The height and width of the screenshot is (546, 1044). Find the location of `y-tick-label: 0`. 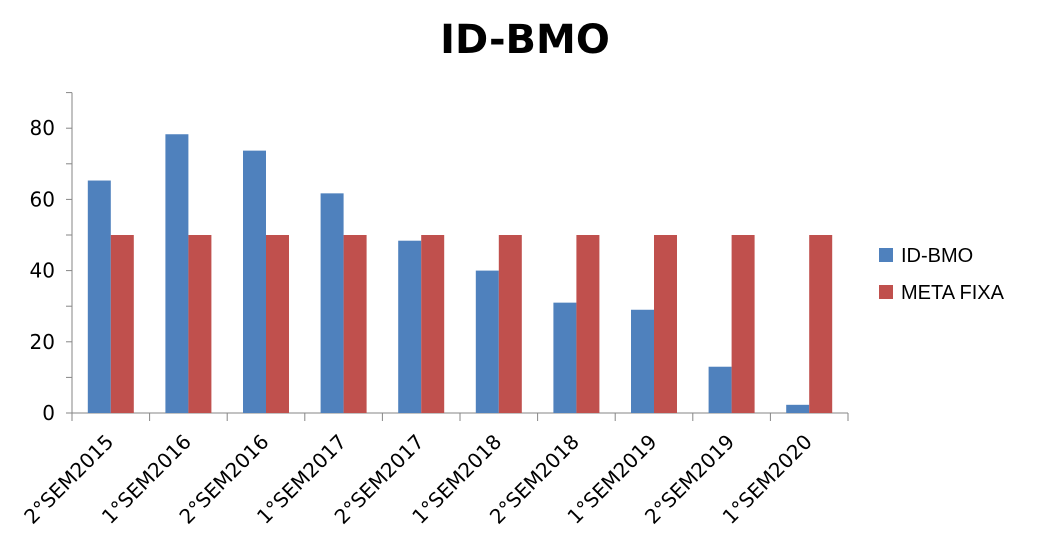

y-tick-label: 0 is located at coordinates (48, 413).